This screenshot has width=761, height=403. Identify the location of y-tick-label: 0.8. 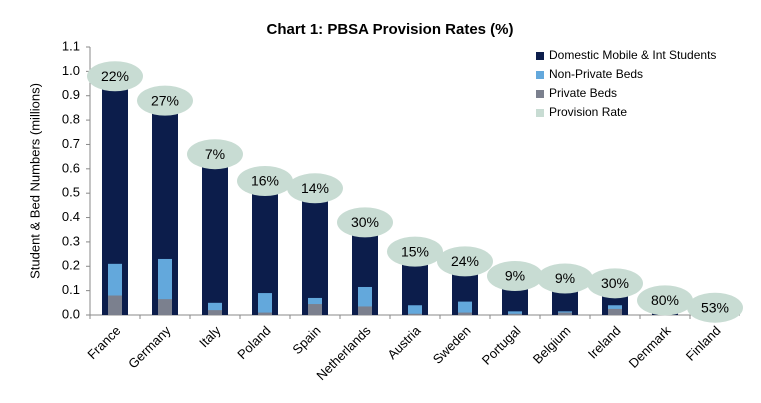
(71, 119).